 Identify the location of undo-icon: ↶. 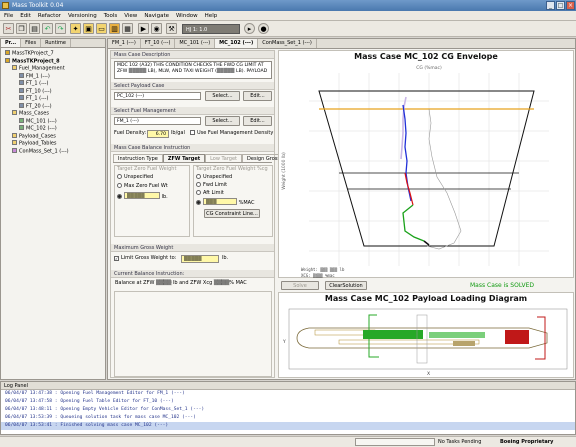
(47, 28).